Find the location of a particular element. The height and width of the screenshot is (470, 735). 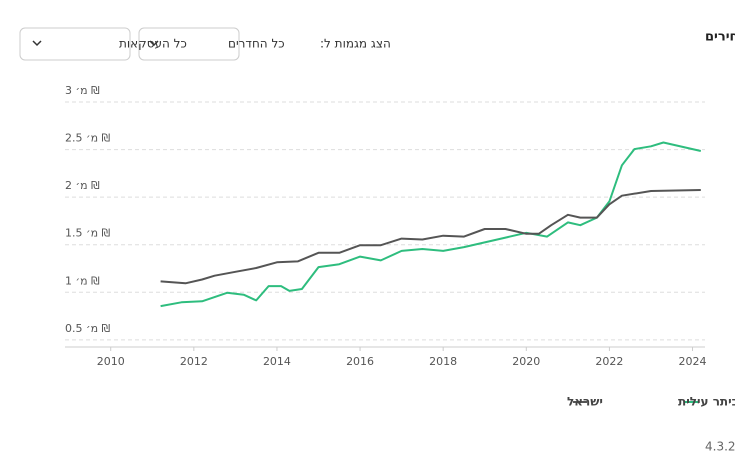

y-tick-label: 1.5 מ׳ ₪ is located at coordinates (88, 233).